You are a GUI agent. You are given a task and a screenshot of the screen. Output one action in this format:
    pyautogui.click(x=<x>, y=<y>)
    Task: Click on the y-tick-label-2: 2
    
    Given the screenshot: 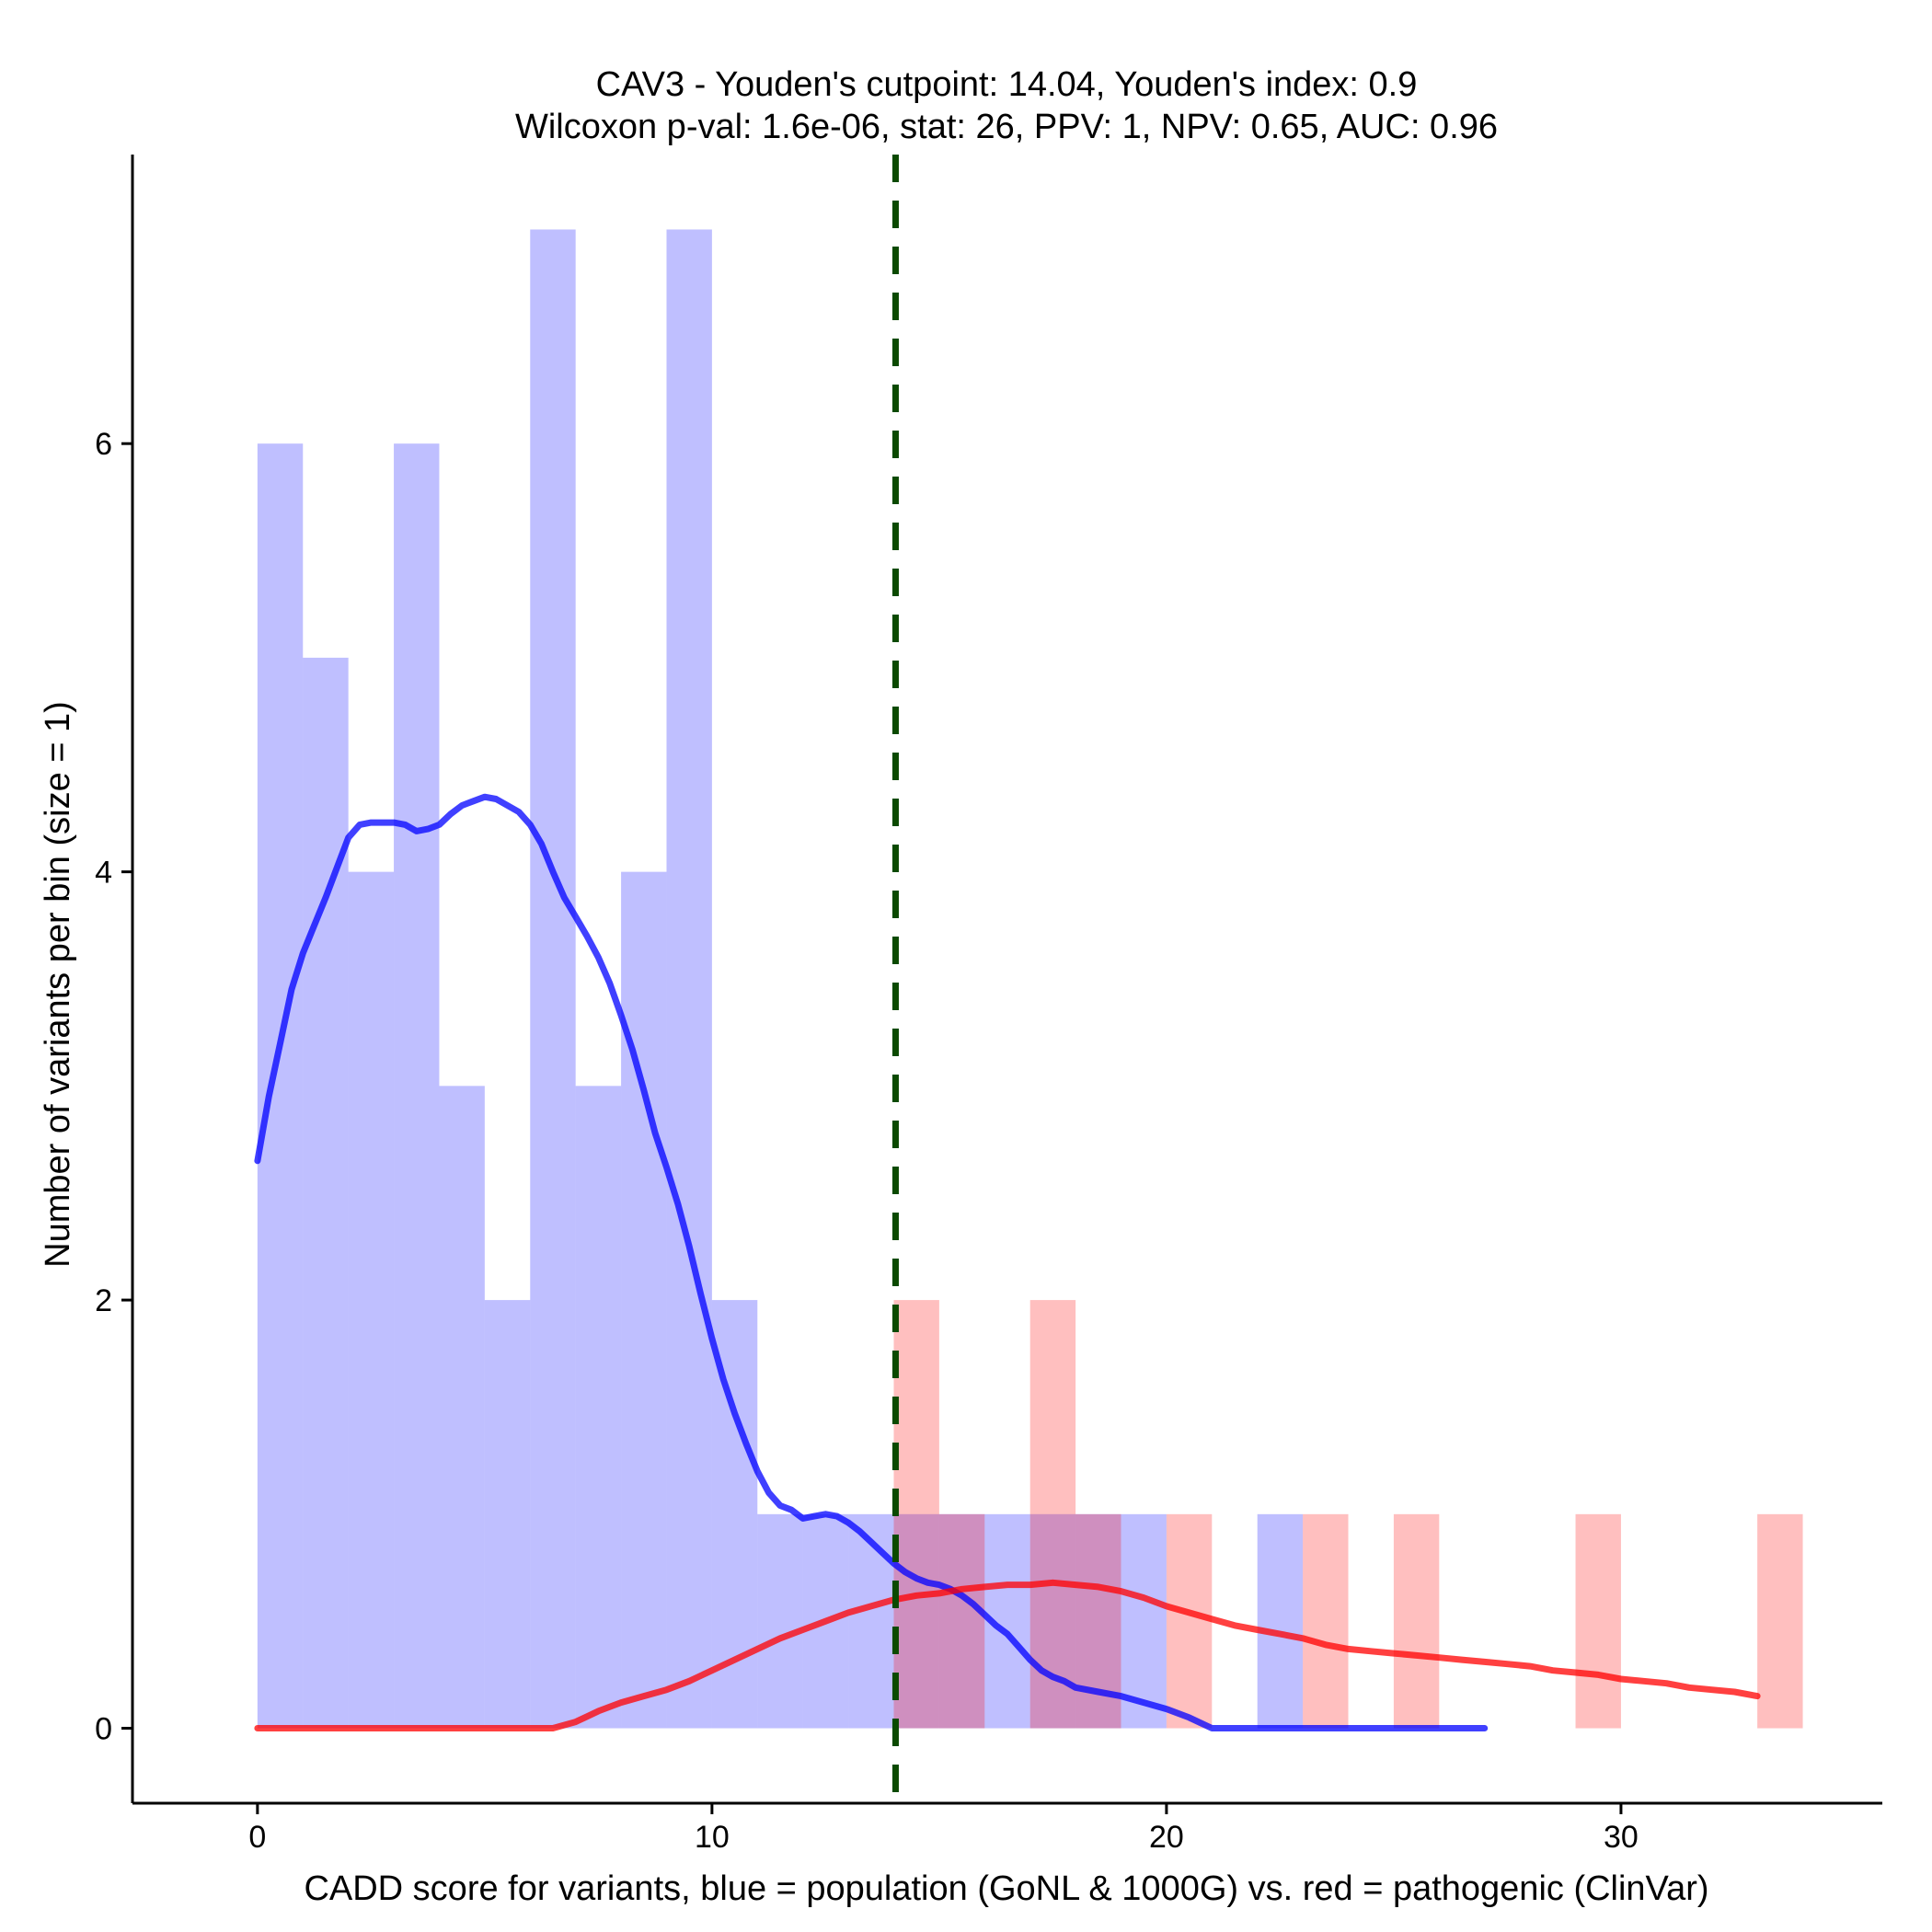 What is the action you would take?
    pyautogui.click(x=103, y=1300)
    